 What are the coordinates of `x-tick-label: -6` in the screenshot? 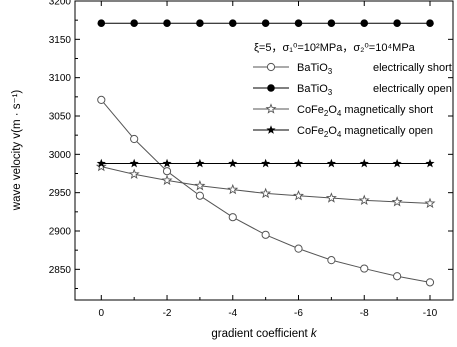 It's located at (298, 313).